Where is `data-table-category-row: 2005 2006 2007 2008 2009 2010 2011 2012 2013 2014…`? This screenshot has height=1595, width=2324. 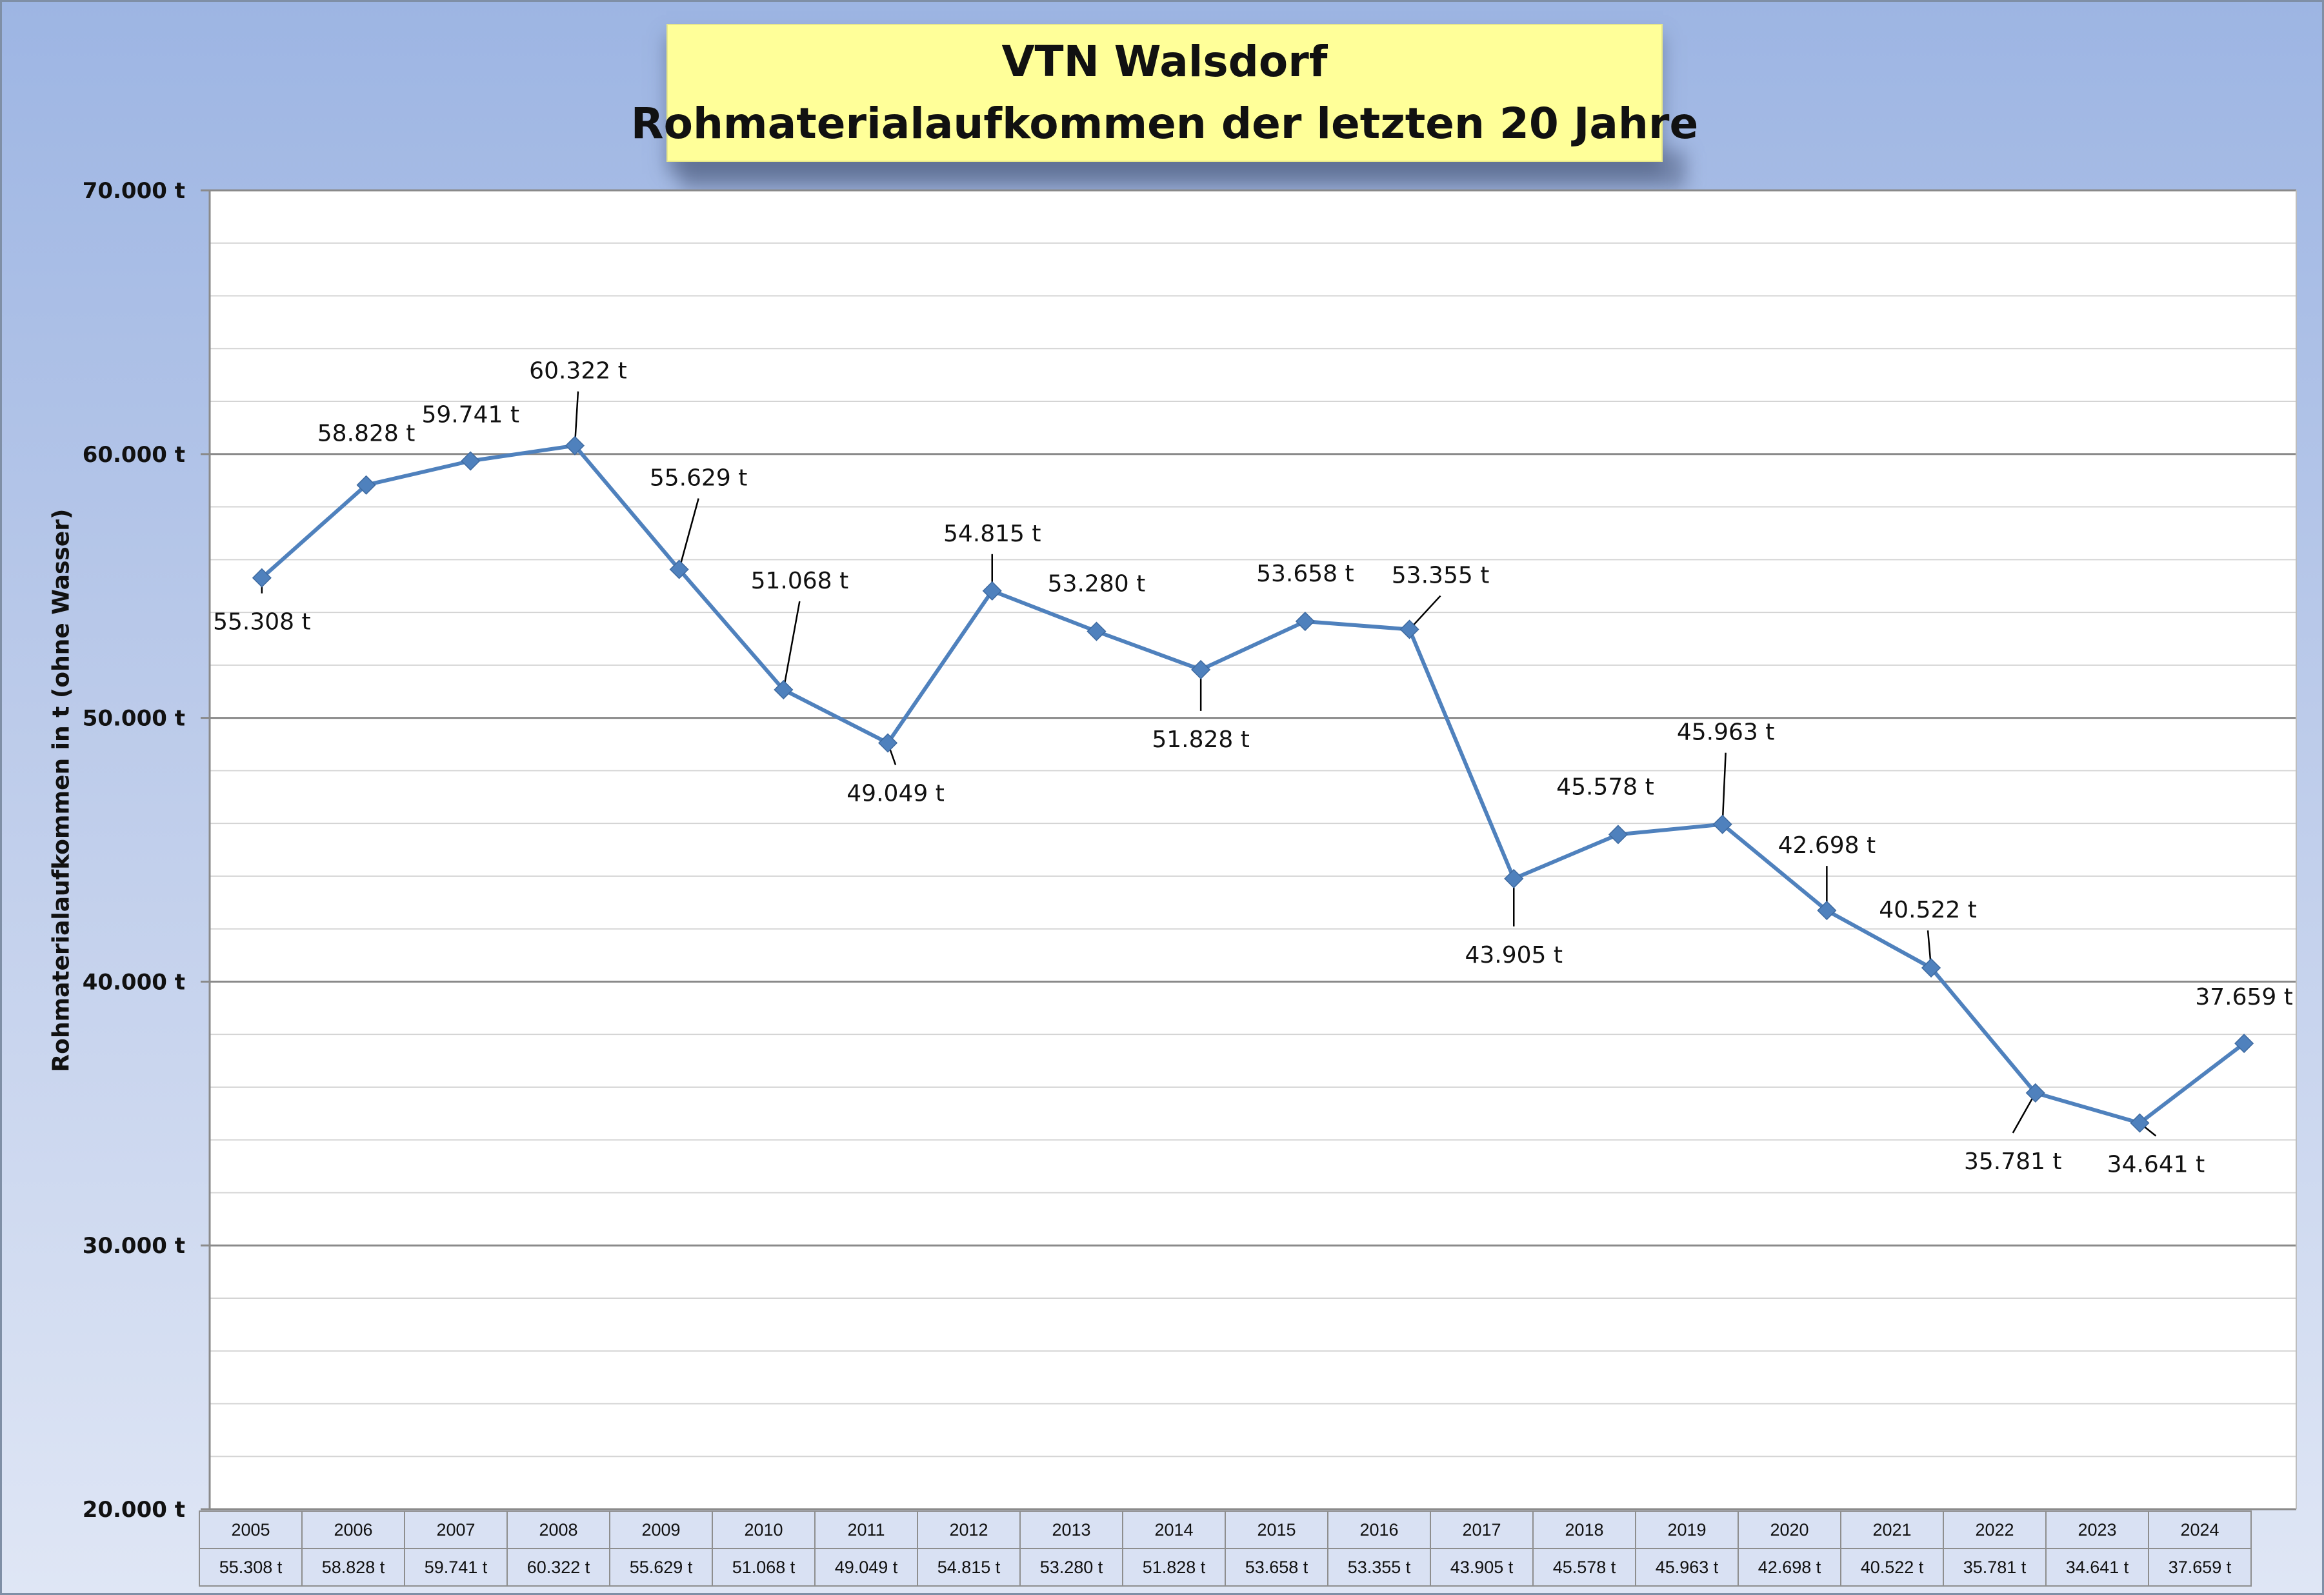 data-table-category-row: 2005 2006 2007 2008 2009 2010 2011 2012 2013 2014… is located at coordinates (1225, 1529).